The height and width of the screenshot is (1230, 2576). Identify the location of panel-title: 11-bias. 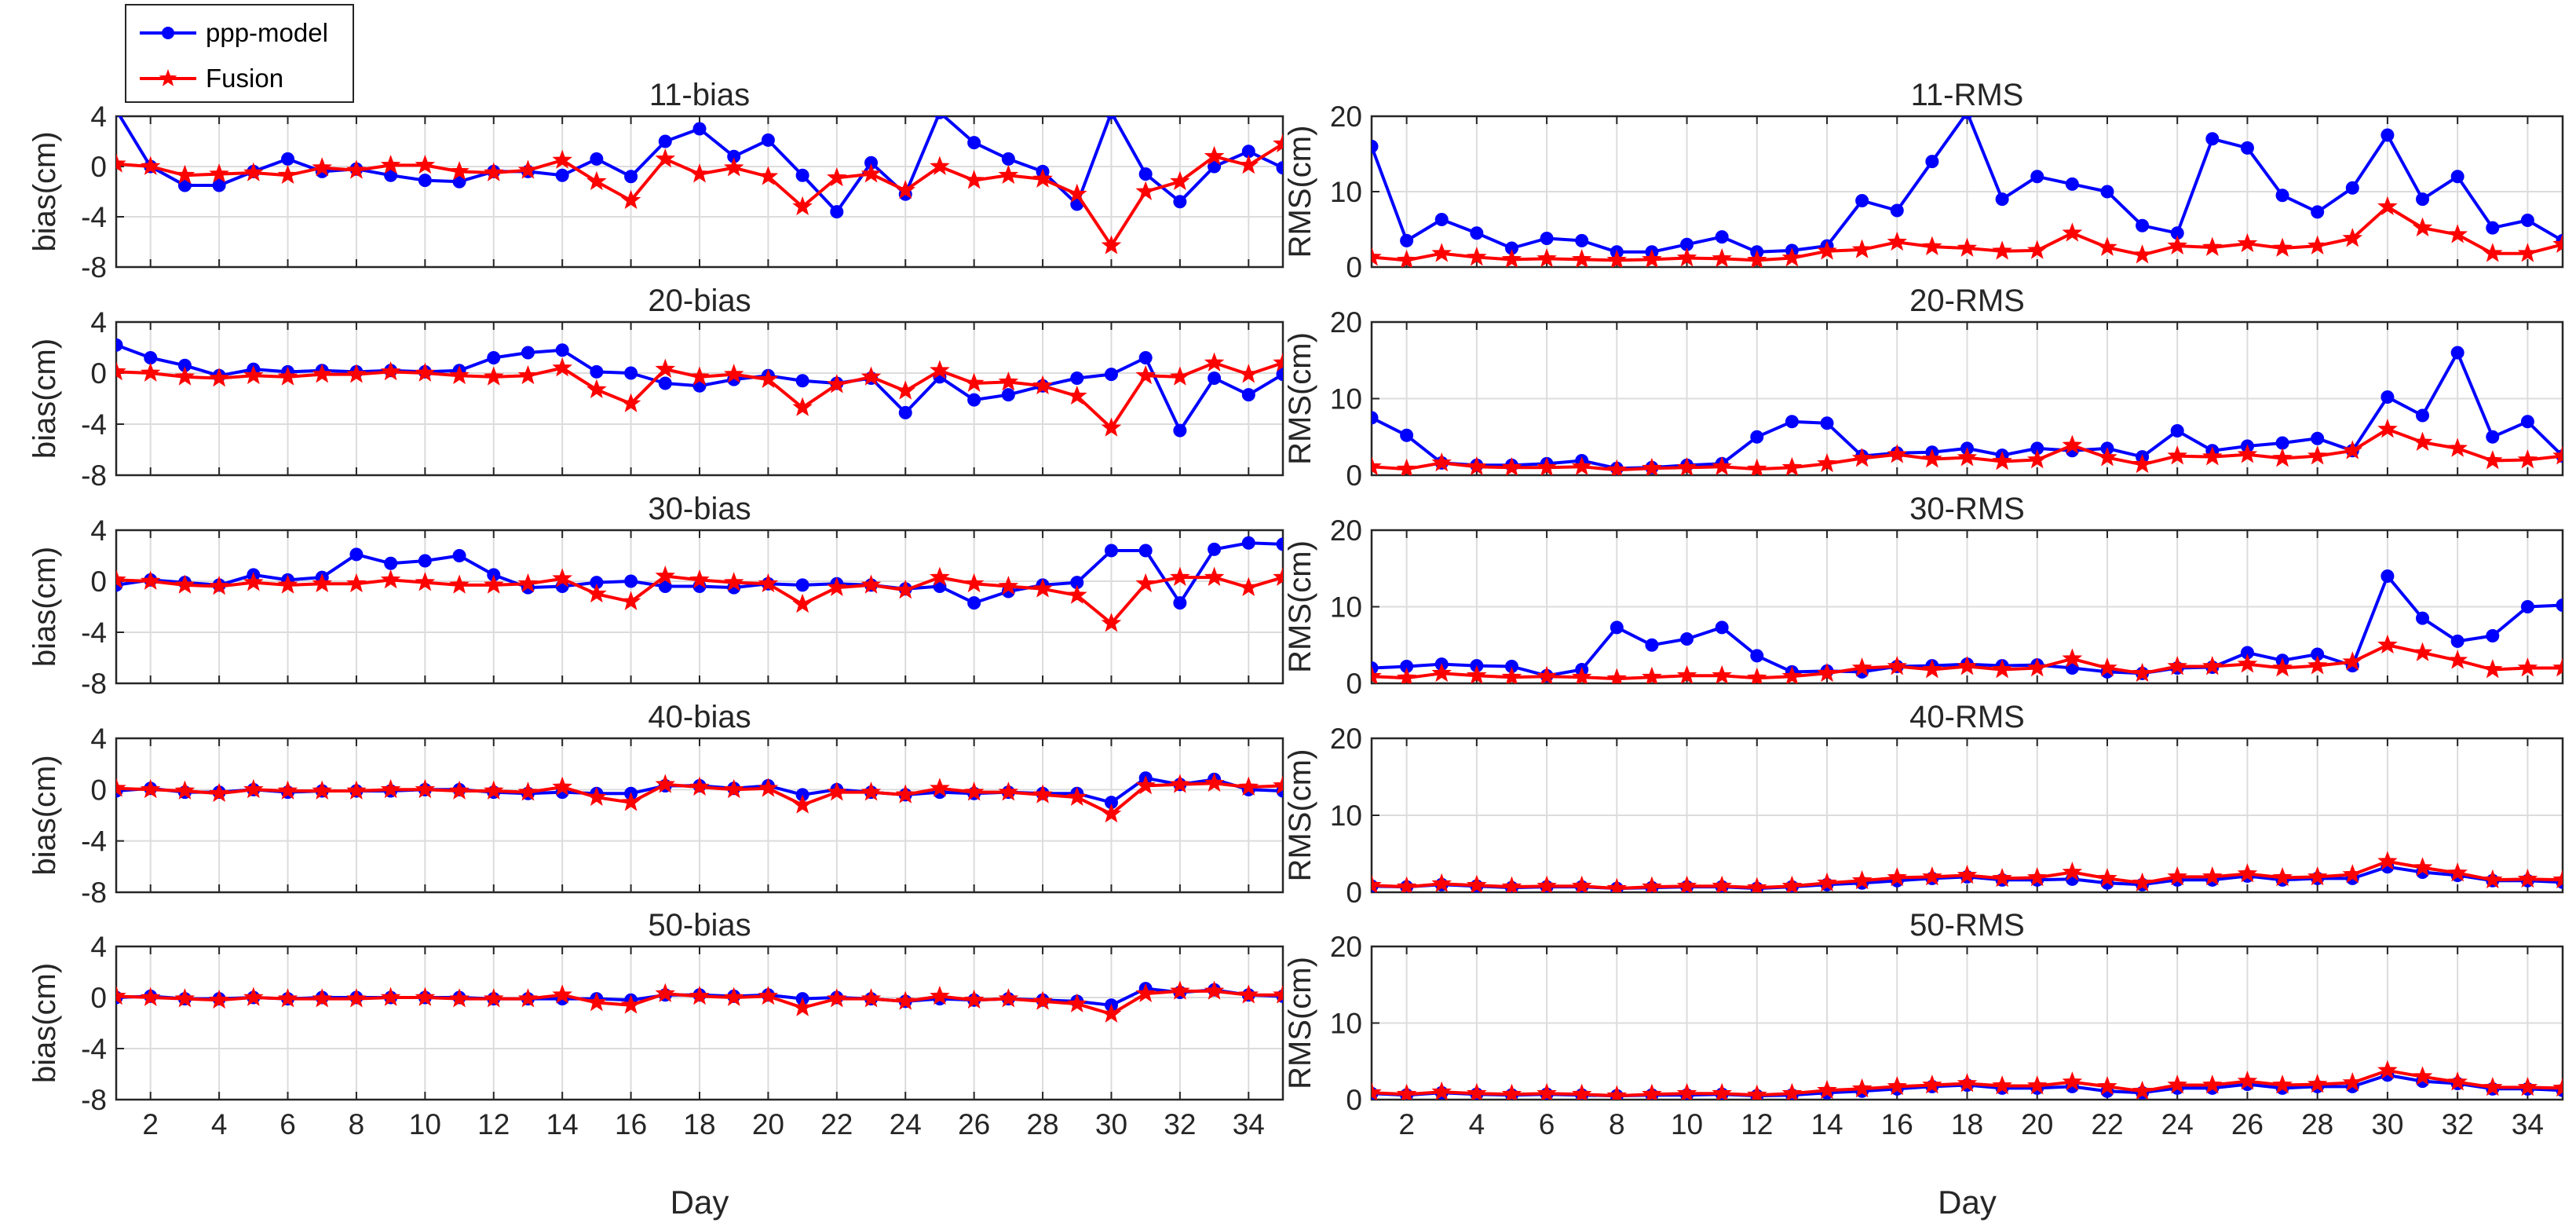
(700, 95).